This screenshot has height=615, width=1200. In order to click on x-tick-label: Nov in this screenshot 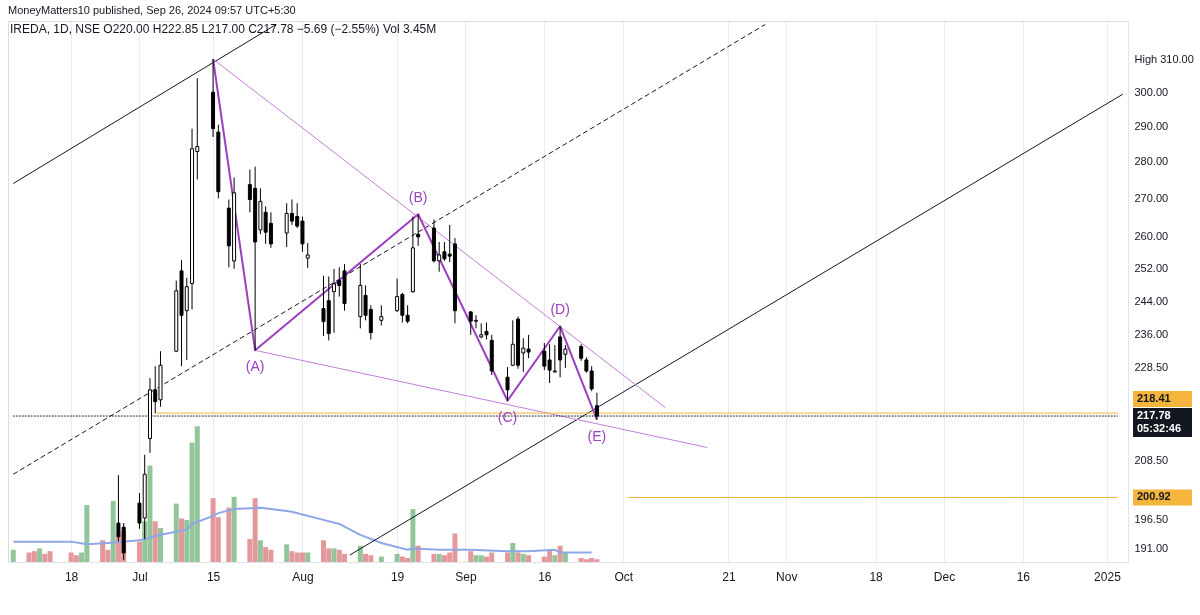, I will do `click(787, 576)`.